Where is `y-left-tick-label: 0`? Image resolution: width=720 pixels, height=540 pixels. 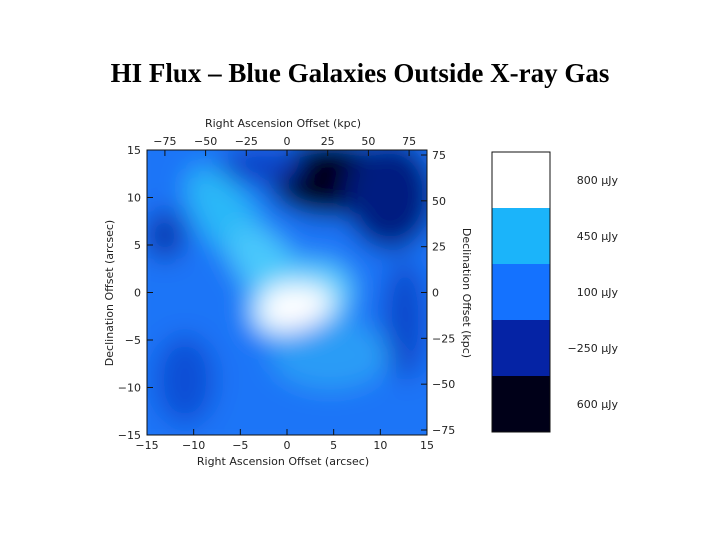 y-left-tick-label: 0 is located at coordinates (137, 293).